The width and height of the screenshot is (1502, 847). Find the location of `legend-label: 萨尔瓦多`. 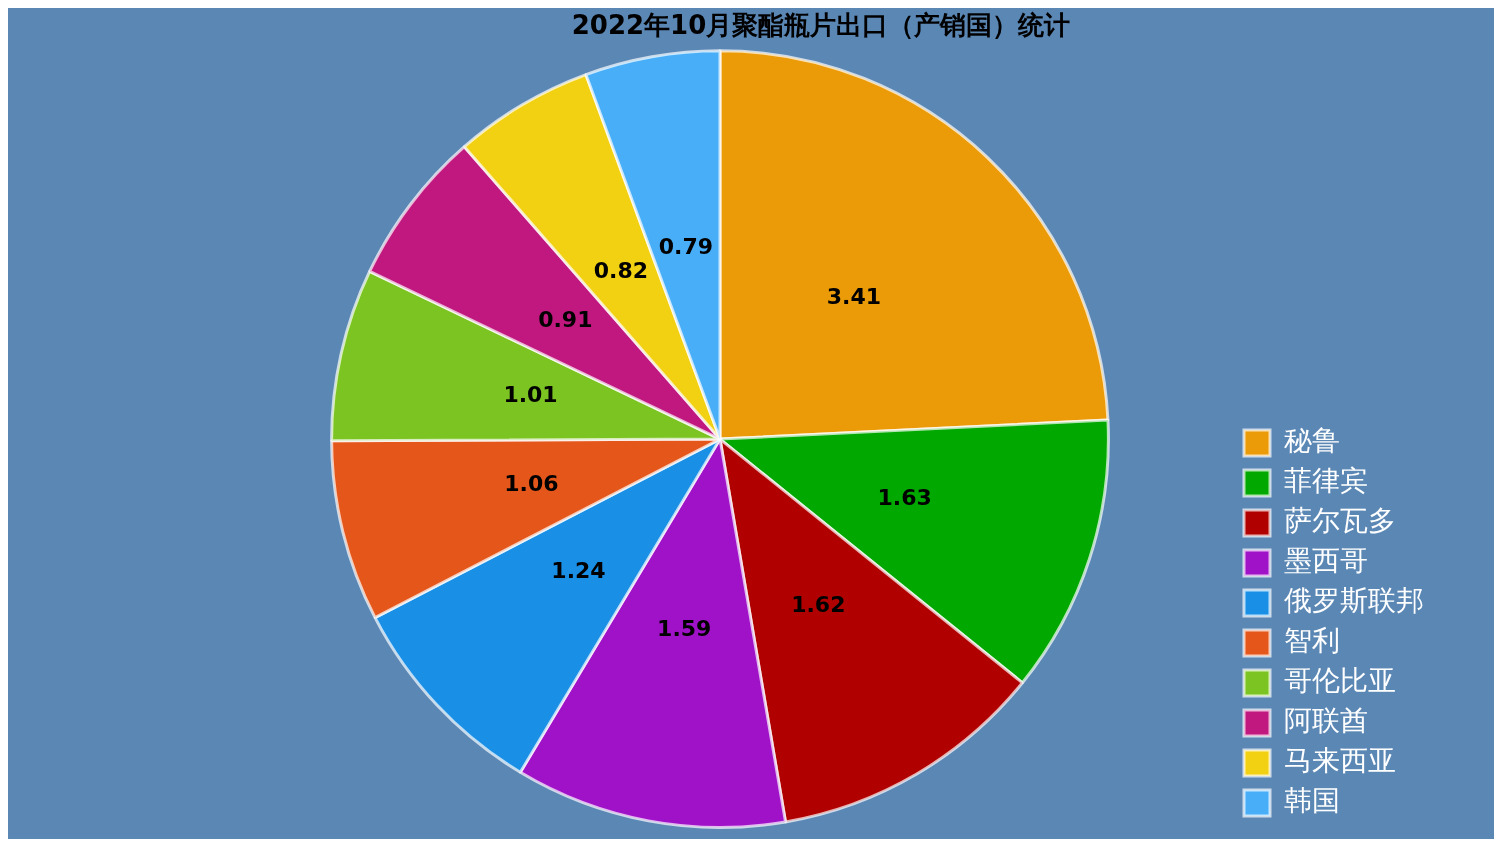

legend-label: 萨尔瓦多 is located at coordinates (1340, 521).